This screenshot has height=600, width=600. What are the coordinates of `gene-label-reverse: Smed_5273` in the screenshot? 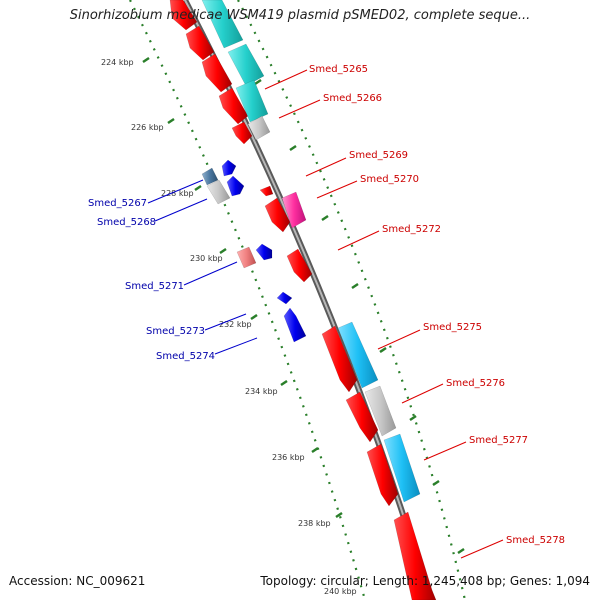 It's located at (175, 331).